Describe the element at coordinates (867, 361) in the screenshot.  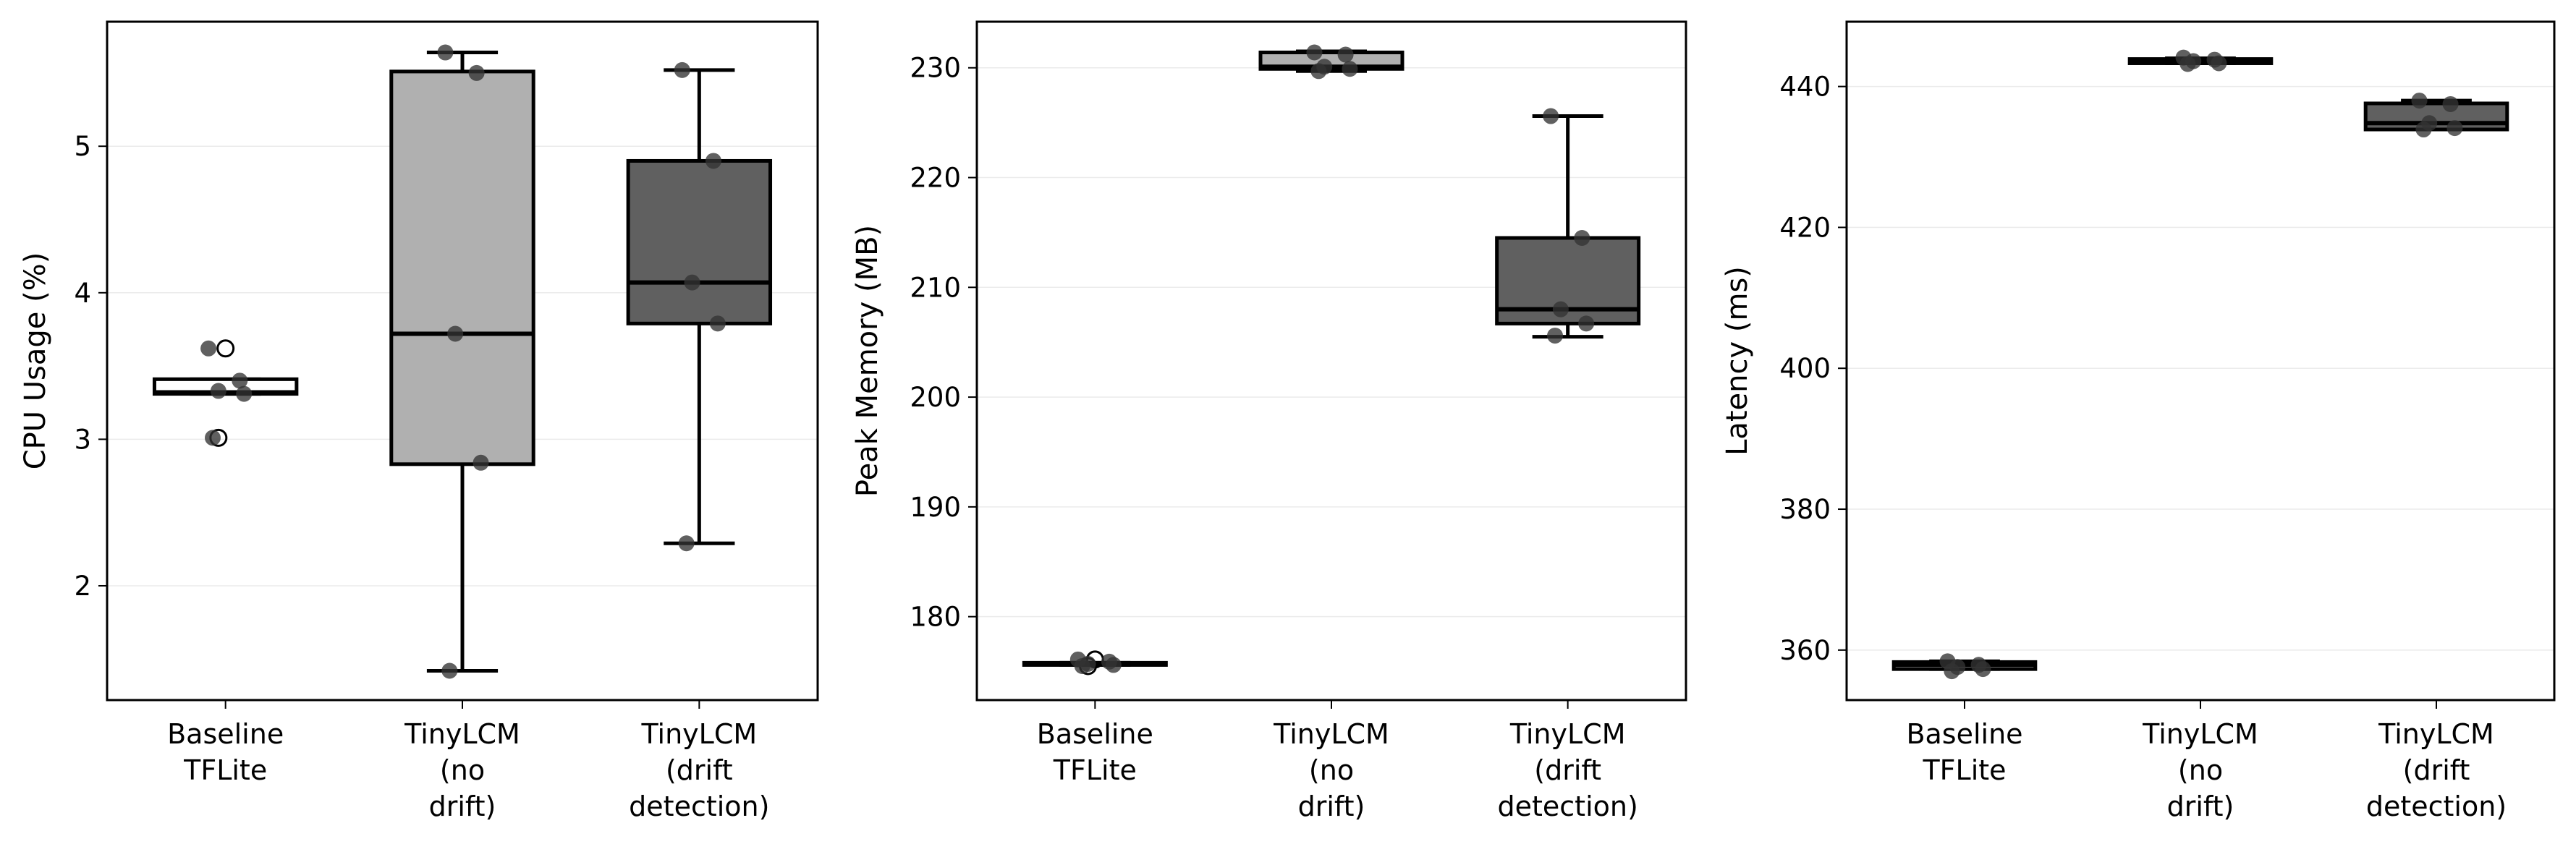
I see `y-axis-label: Peak Memory (MB)` at that location.